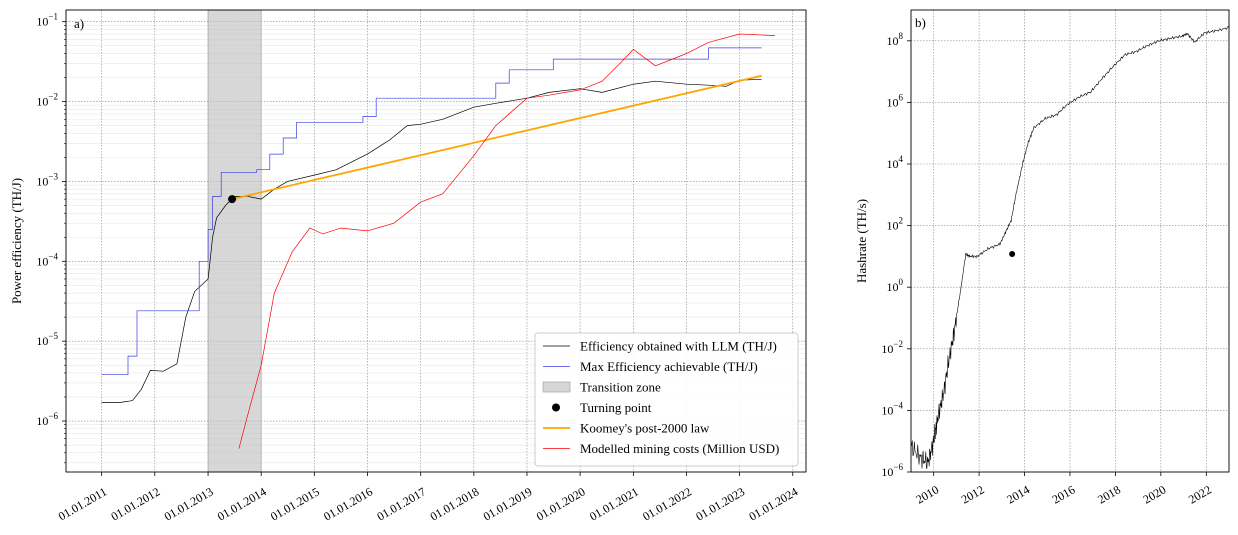  What do you see at coordinates (895, 162) in the screenshot?
I see `y-tick-label: 10⁴` at bounding box center [895, 162].